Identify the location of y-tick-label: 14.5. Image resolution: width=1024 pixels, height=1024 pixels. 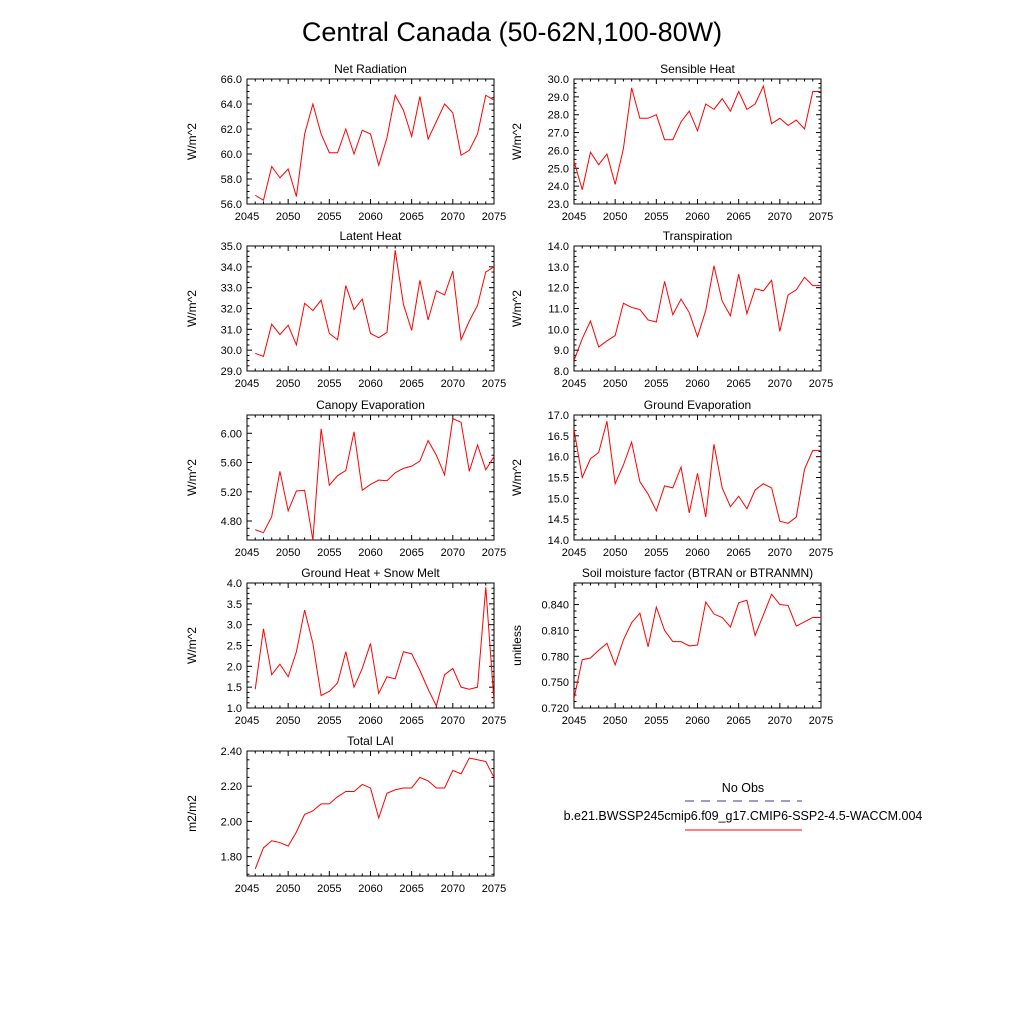
(558, 520).